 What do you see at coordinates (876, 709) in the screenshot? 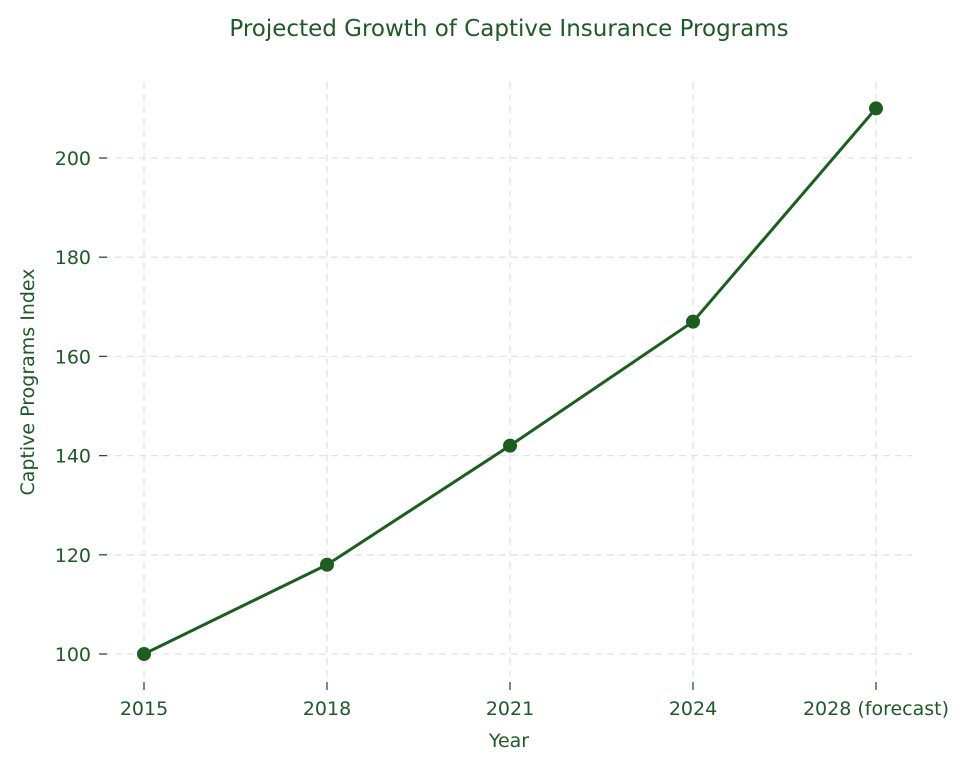
I see `x-tick-label: 2028 (forecast)` at bounding box center [876, 709].